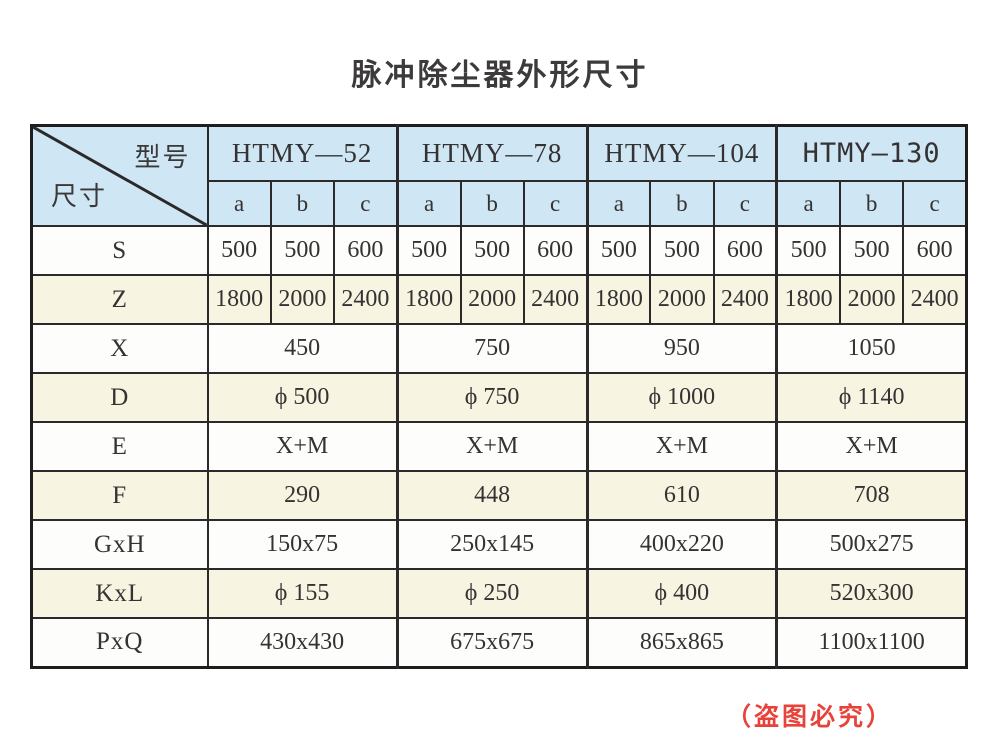  What do you see at coordinates (682, 397) in the screenshot?
I see `value-cell: ϕ 1000` at bounding box center [682, 397].